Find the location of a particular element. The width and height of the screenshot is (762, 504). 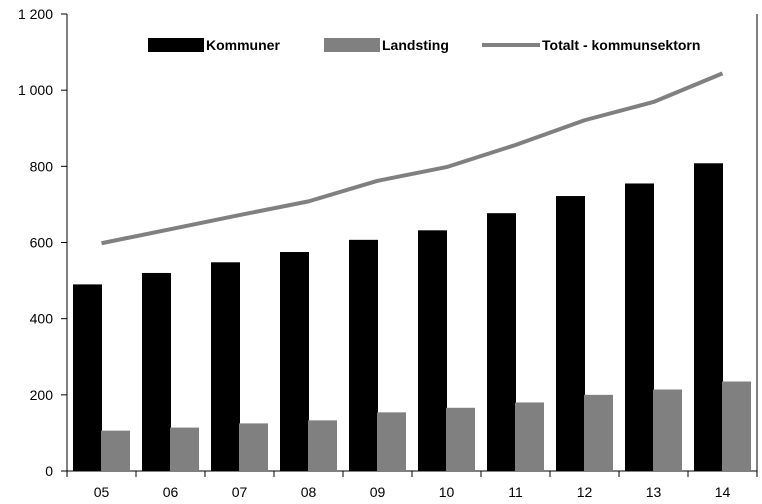

x-tick-label: 12 is located at coordinates (585, 492).